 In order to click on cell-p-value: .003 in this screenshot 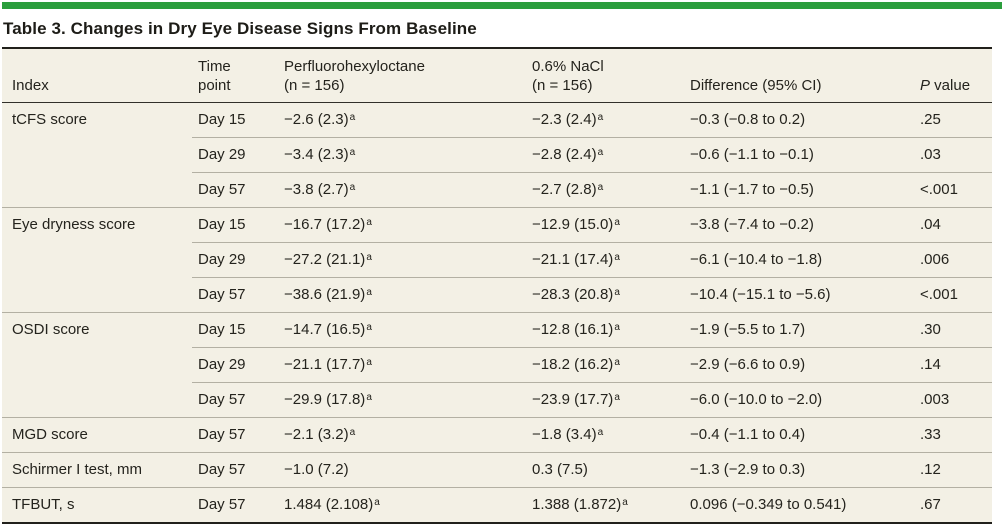, I will do `click(953, 400)`.